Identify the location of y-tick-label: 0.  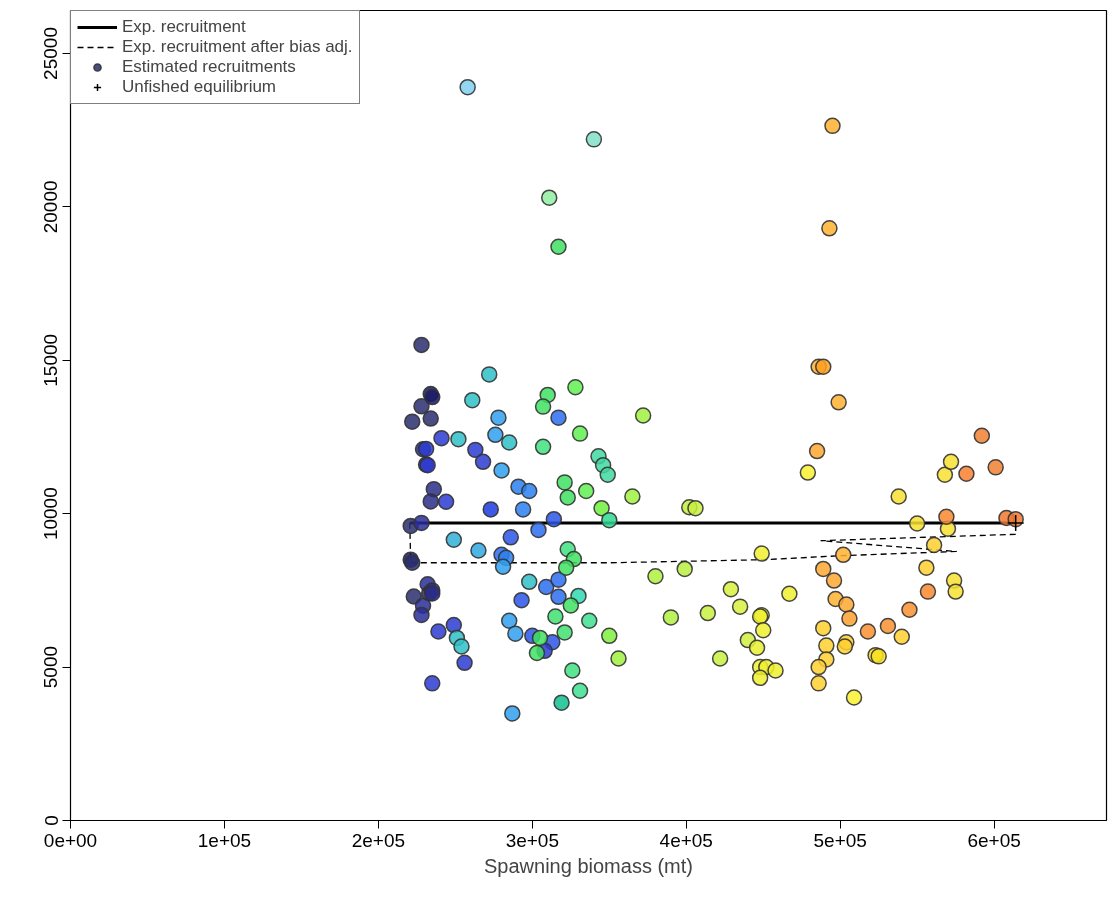
(51, 820).